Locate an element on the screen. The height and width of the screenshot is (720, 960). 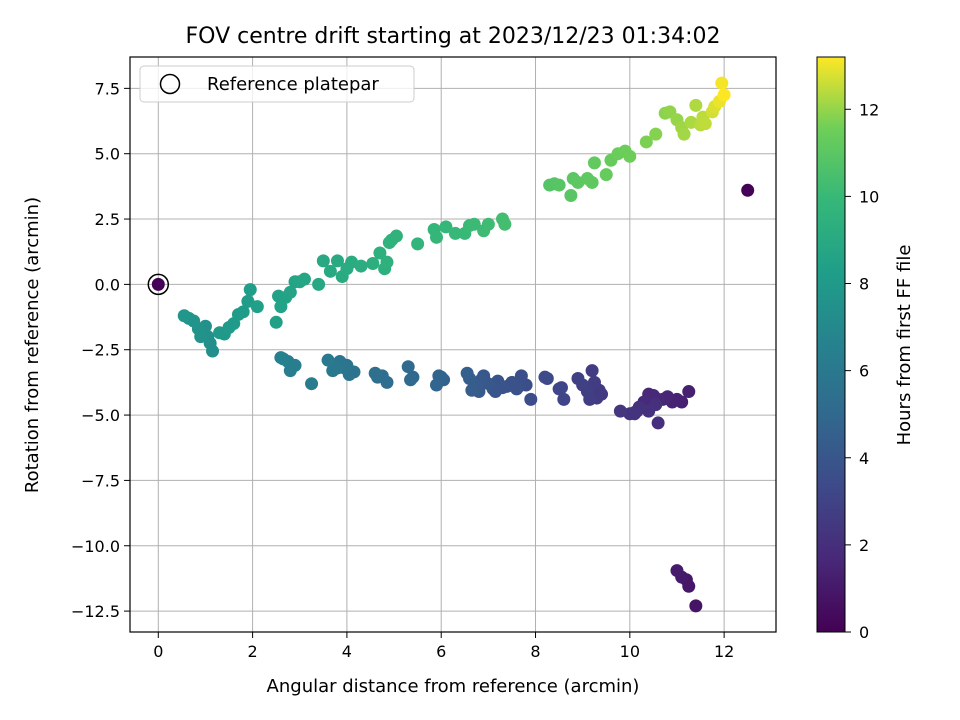
y-tick-label: −2.5 is located at coordinates (100, 350).